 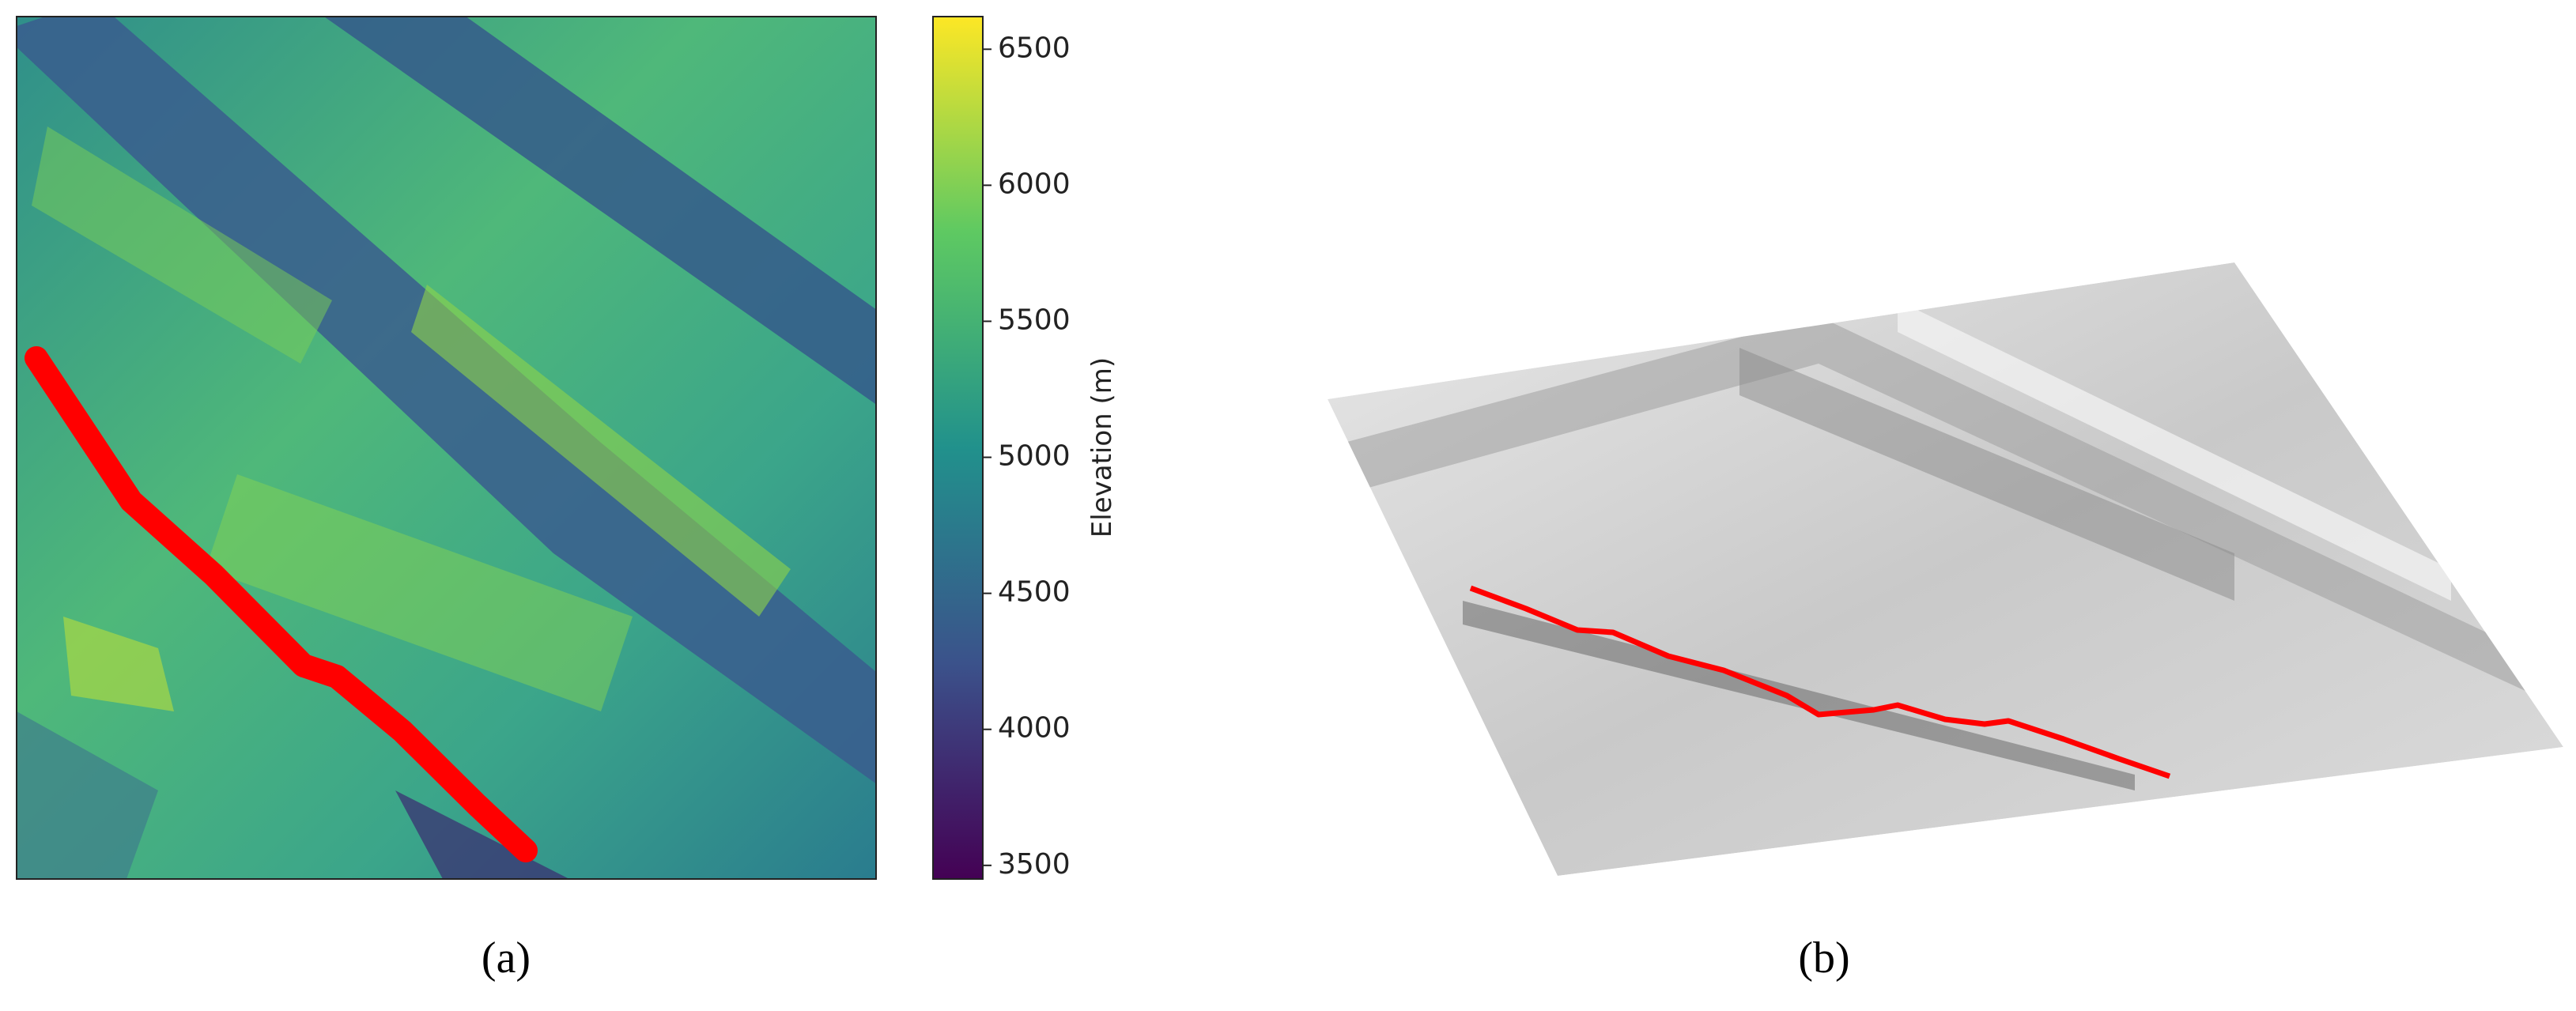 I want to click on colorbar-tick-label: 6000, so click(x=1034, y=184).